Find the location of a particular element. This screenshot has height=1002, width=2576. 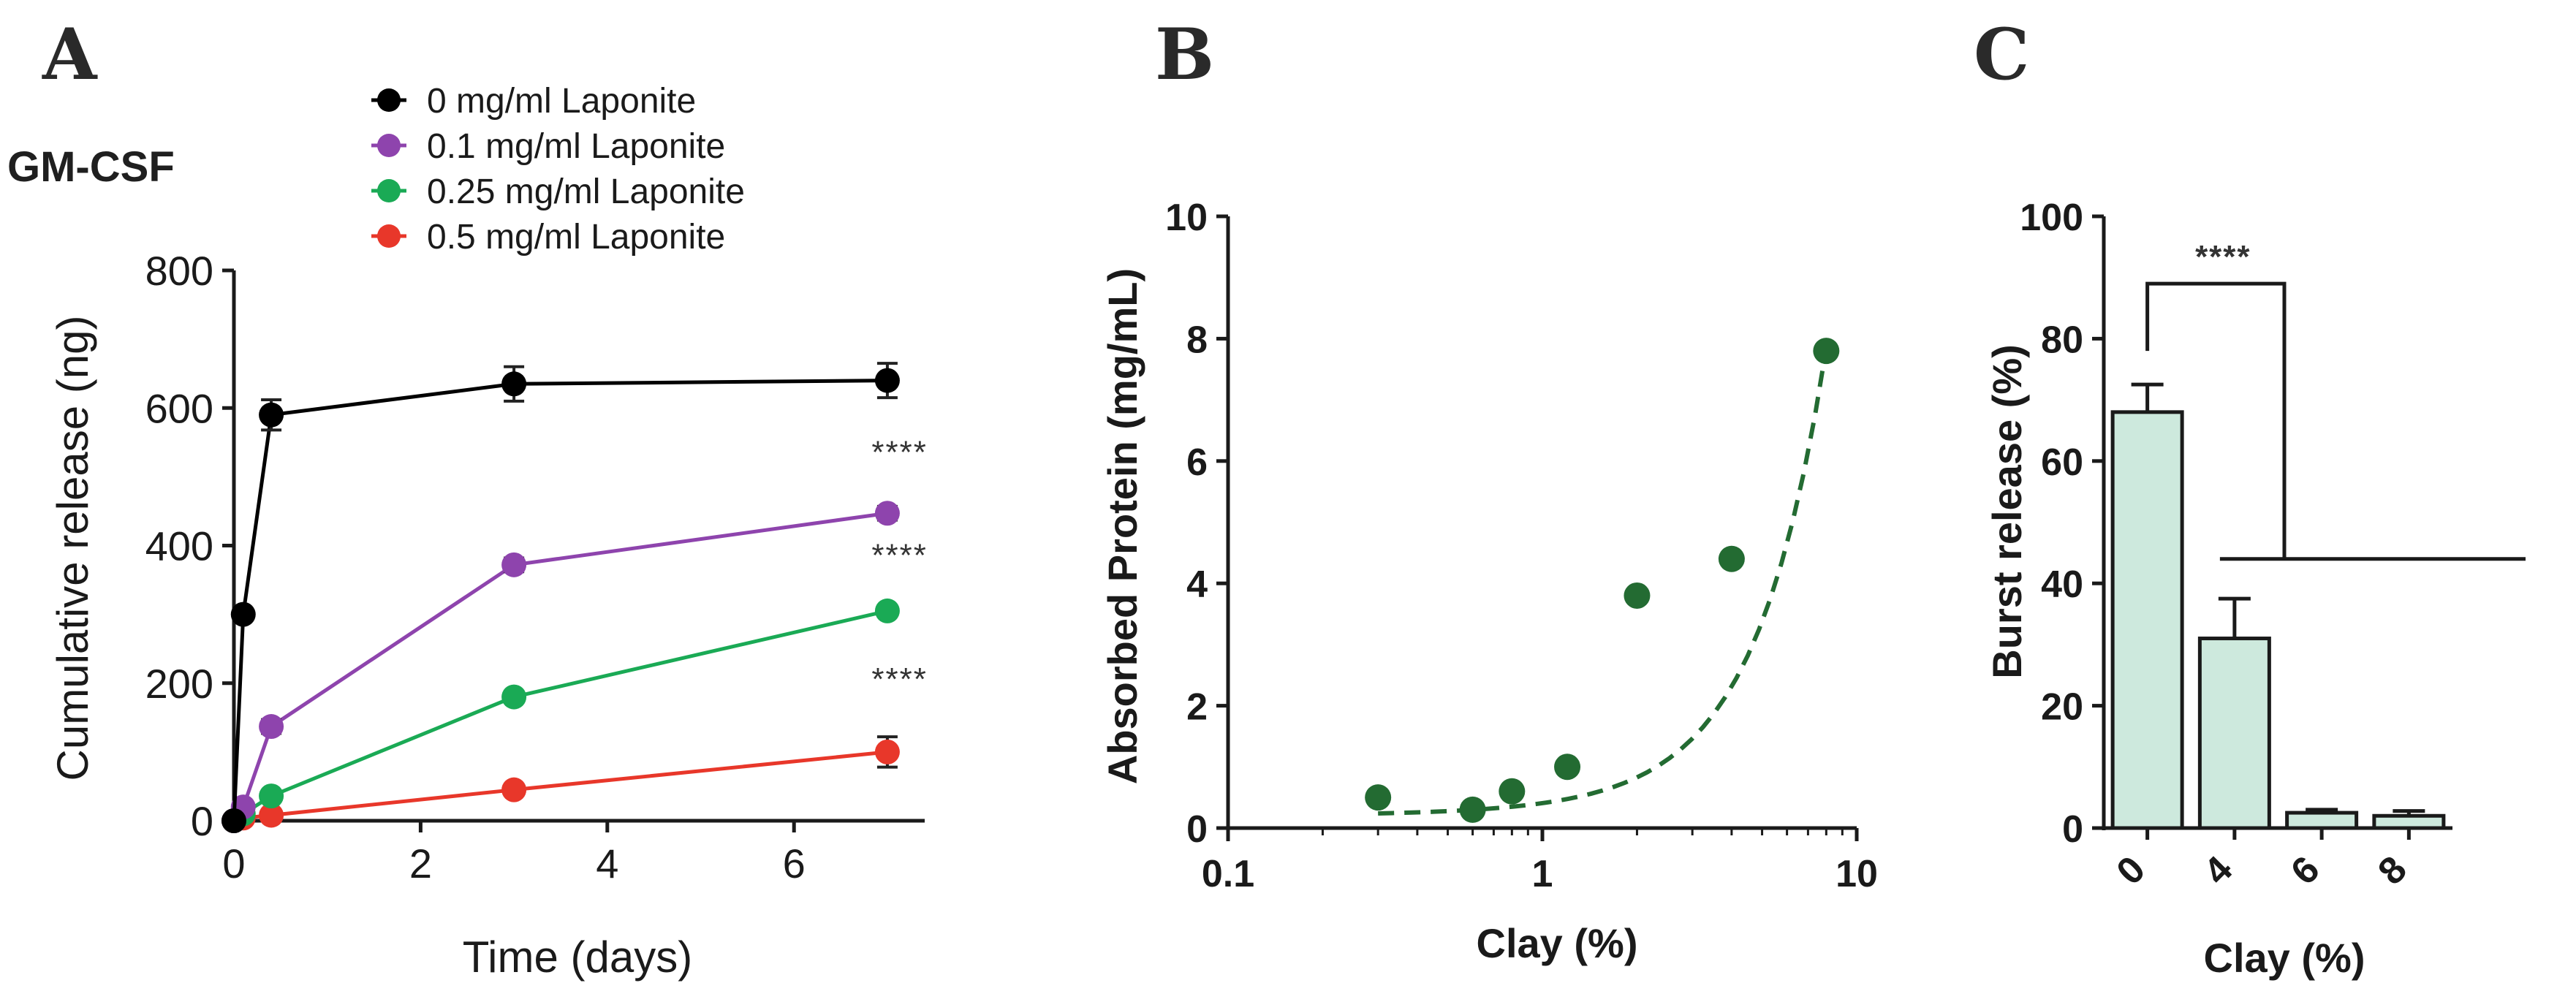

panel-letter-a: A is located at coordinates (70, 54).